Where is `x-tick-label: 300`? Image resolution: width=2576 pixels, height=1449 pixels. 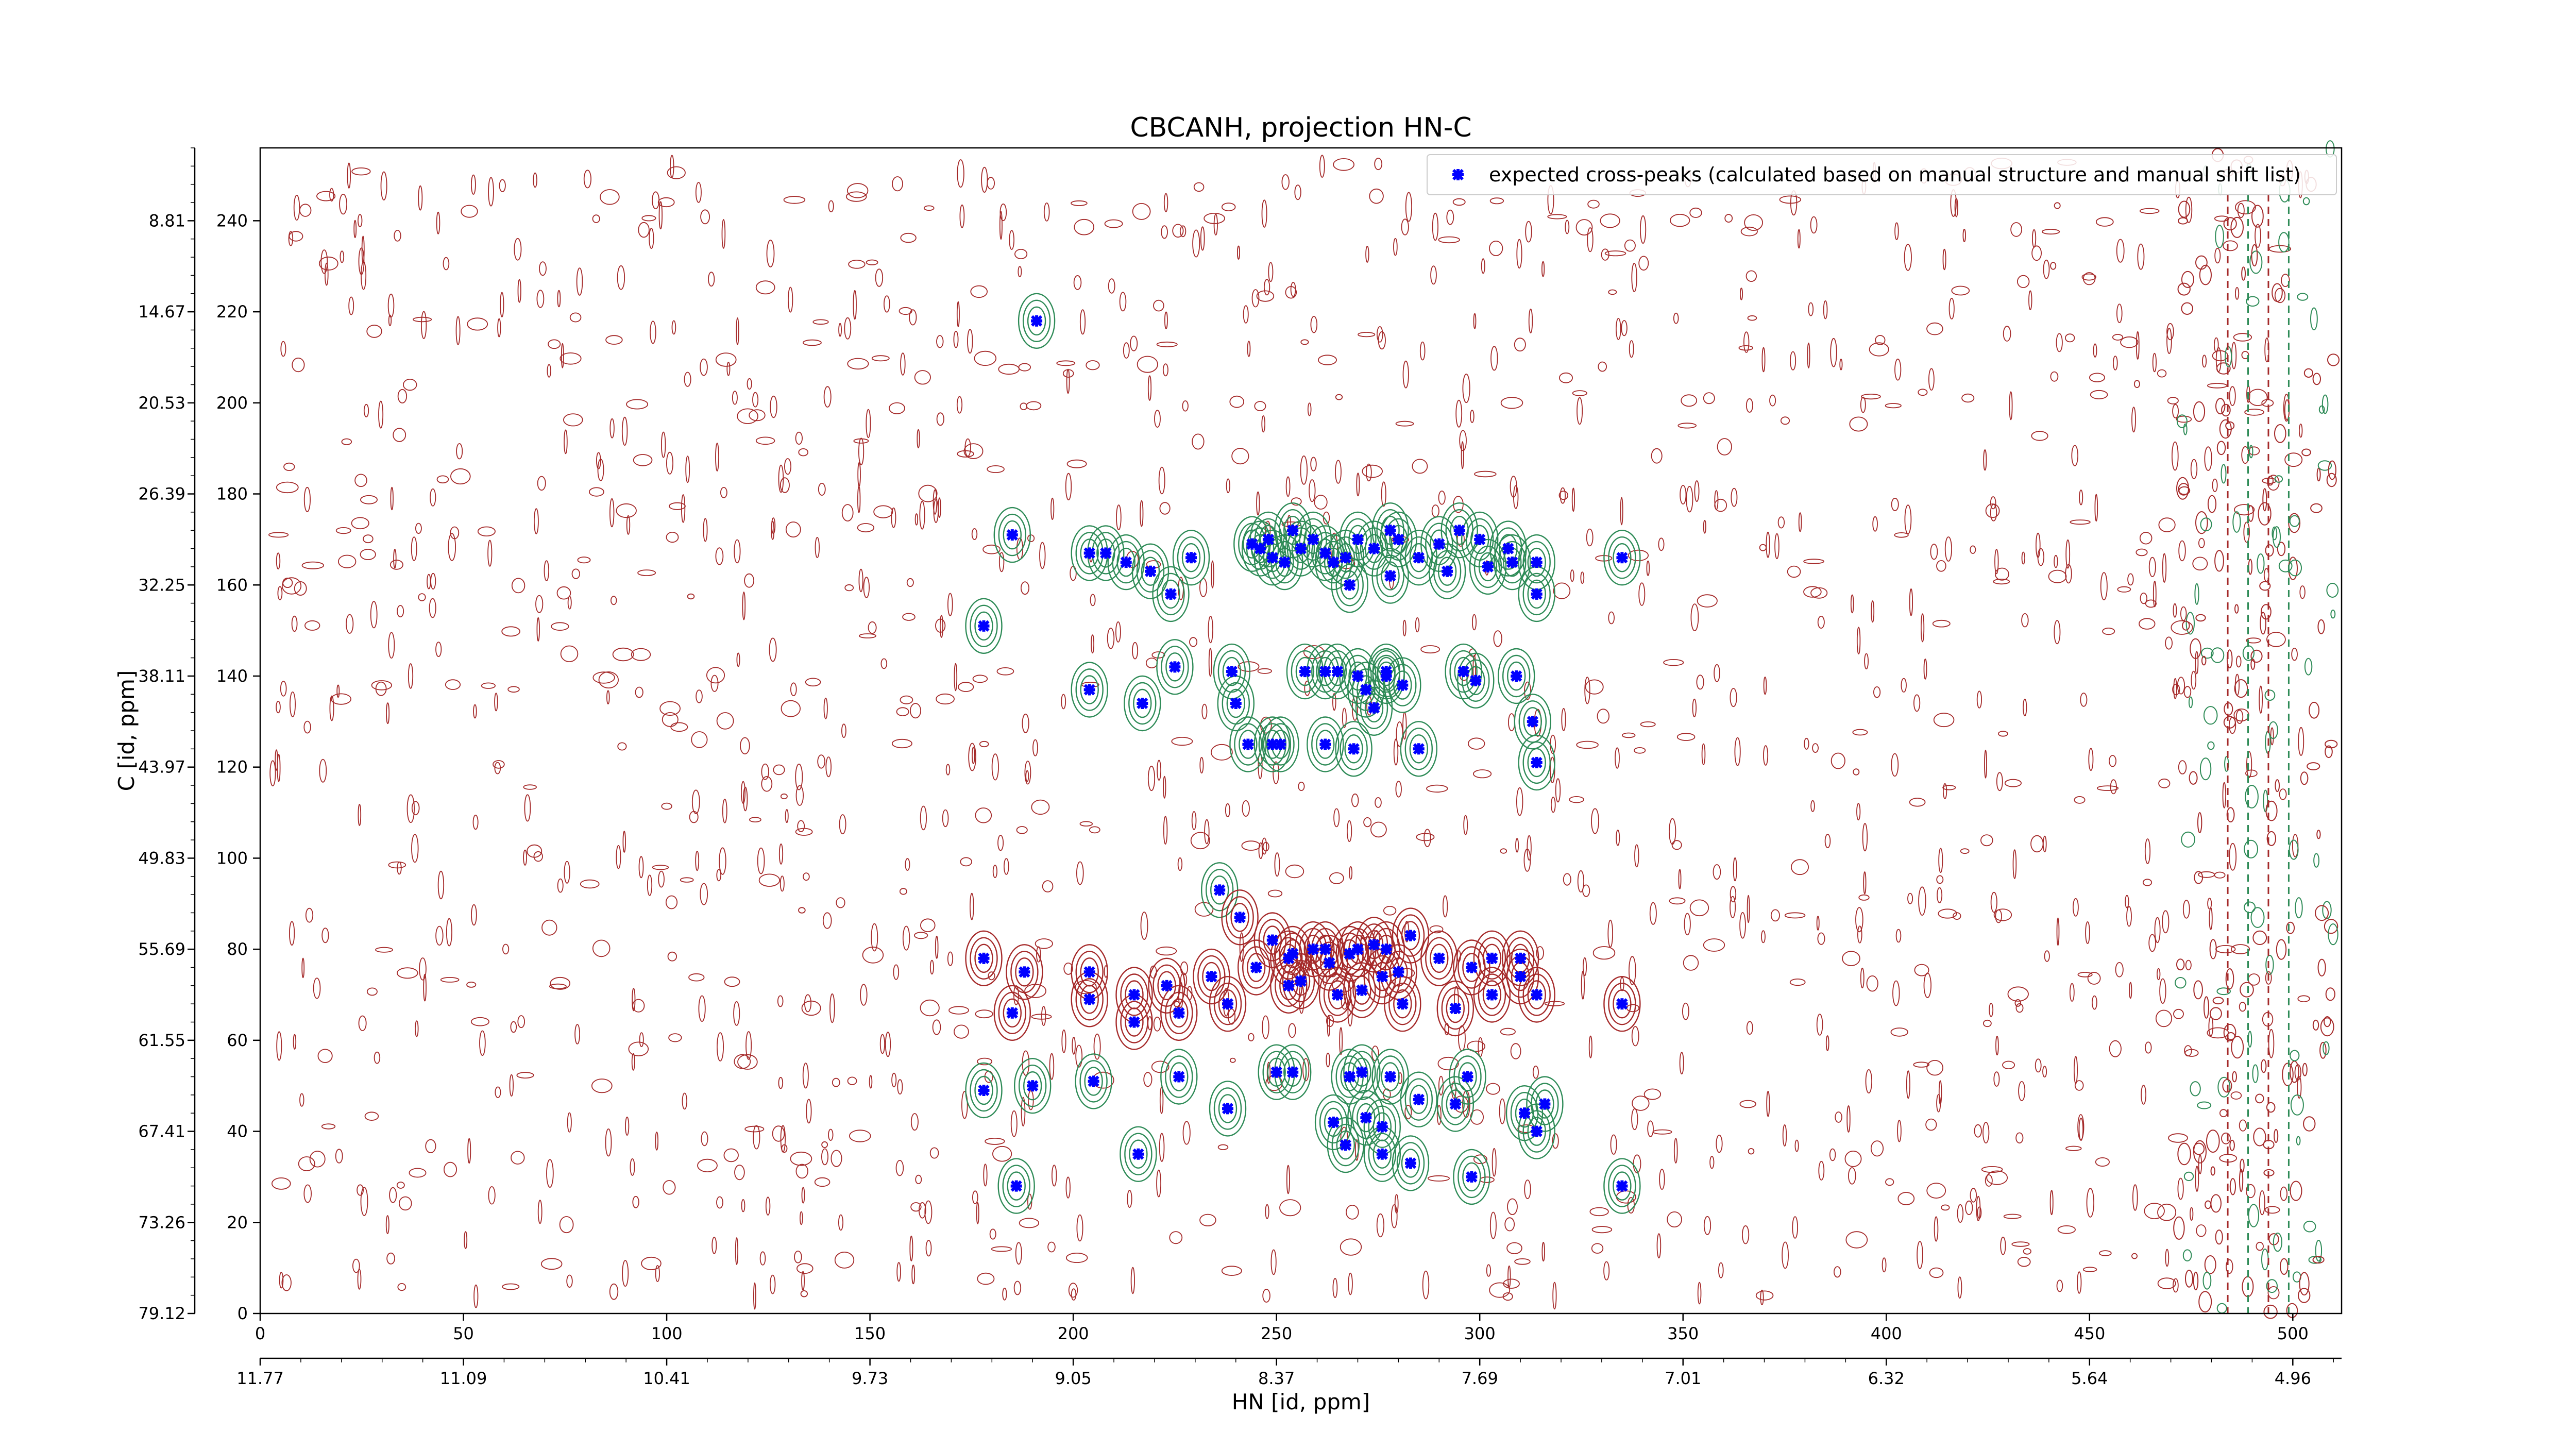 x-tick-label: 300 is located at coordinates (1480, 1333).